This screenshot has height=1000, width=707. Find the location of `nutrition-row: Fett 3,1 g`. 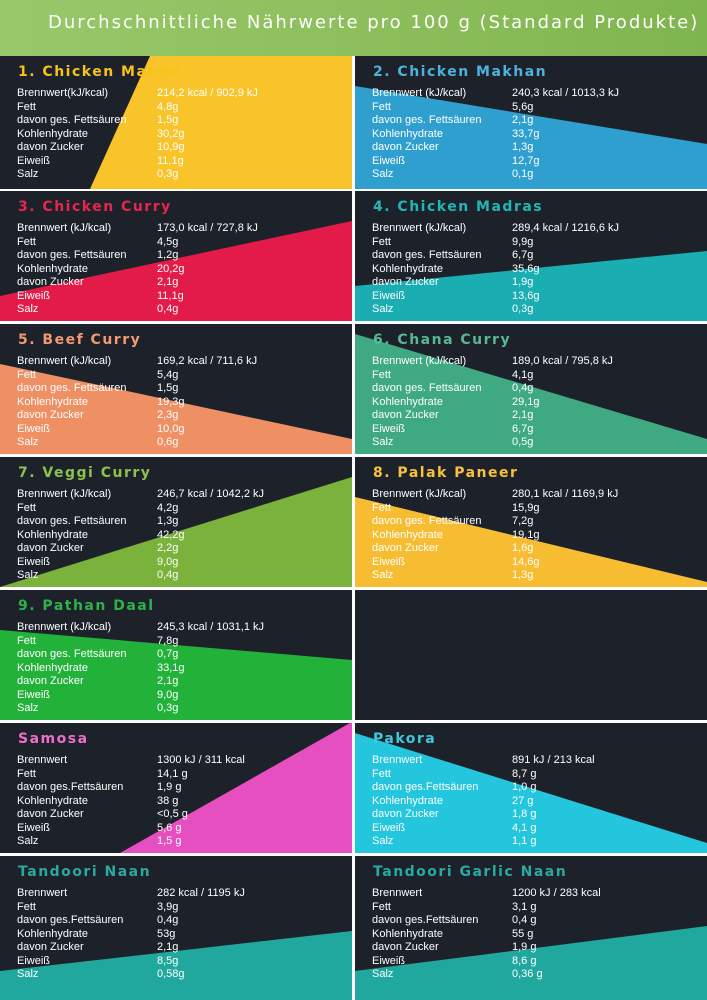

nutrition-row: Fett 3,1 g is located at coordinates (532, 908).